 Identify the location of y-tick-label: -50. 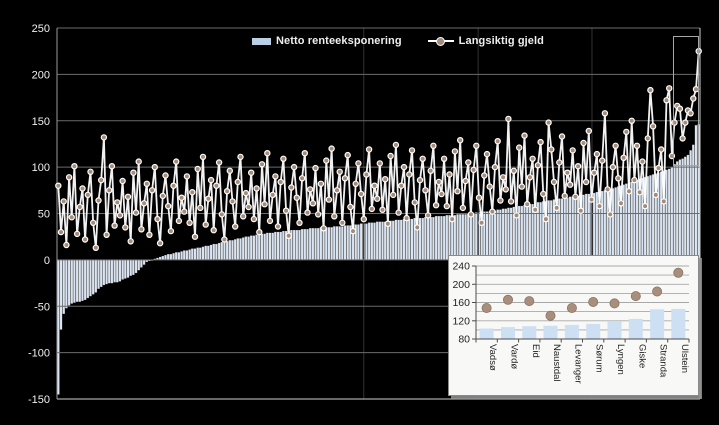
(42, 307).